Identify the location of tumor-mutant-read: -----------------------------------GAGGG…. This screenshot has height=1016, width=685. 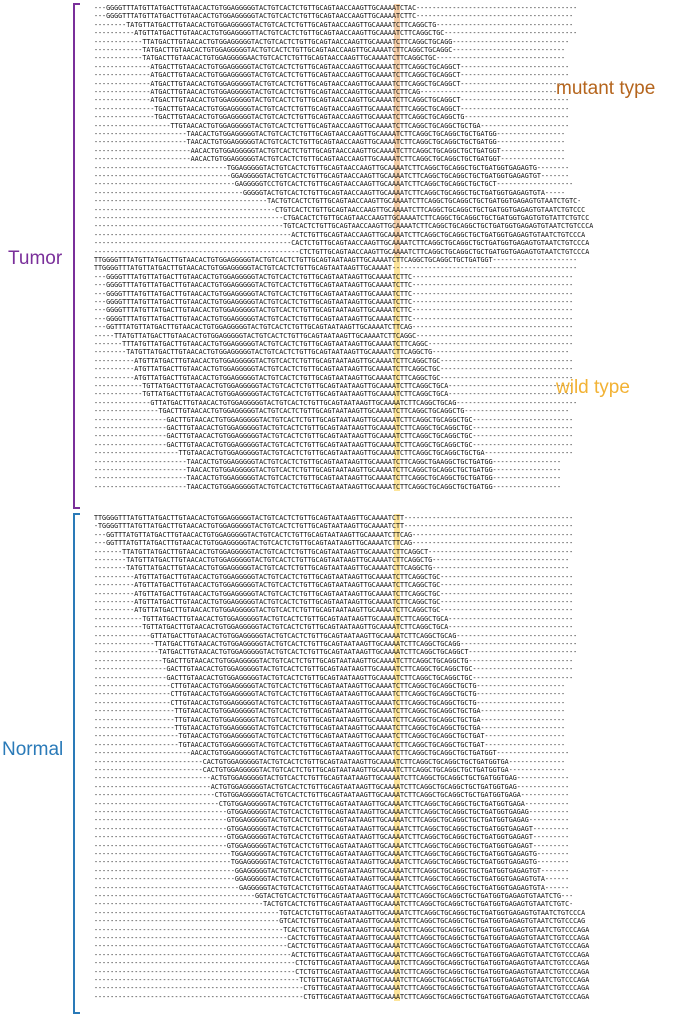
(334, 184).